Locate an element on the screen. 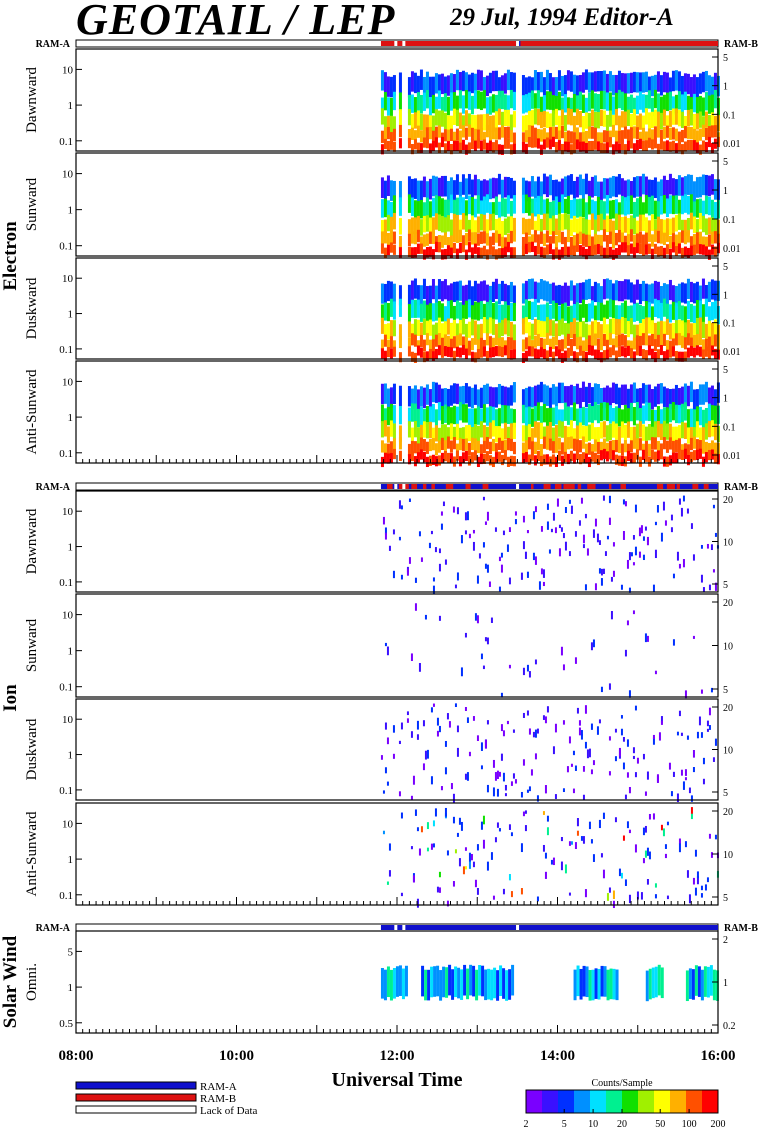 The width and height of the screenshot is (762, 1128). right-tick-label: 5 is located at coordinates (725, 898).